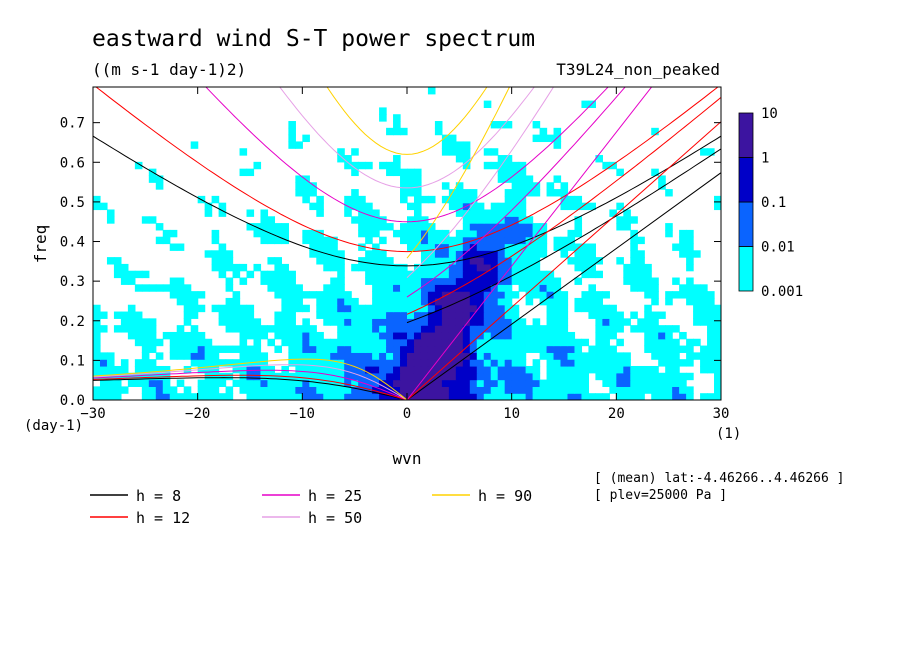 The height and width of the screenshot is (654, 904). I want to click on y-axis-label: freq, so click(40, 244).